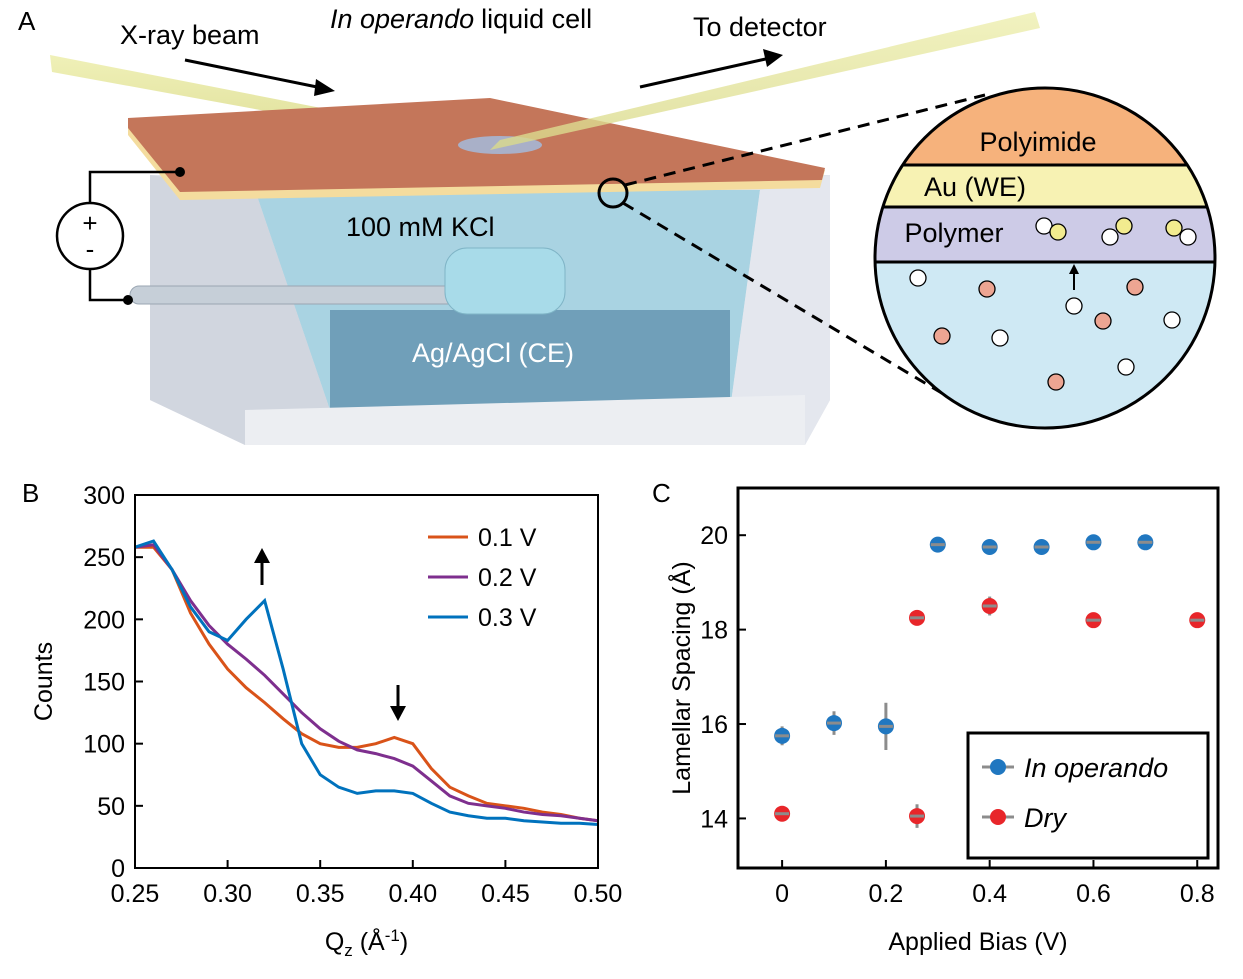 The width and height of the screenshot is (1243, 979). What do you see at coordinates (135, 894) in the screenshot?
I see `x-tick-label: 0.25` at bounding box center [135, 894].